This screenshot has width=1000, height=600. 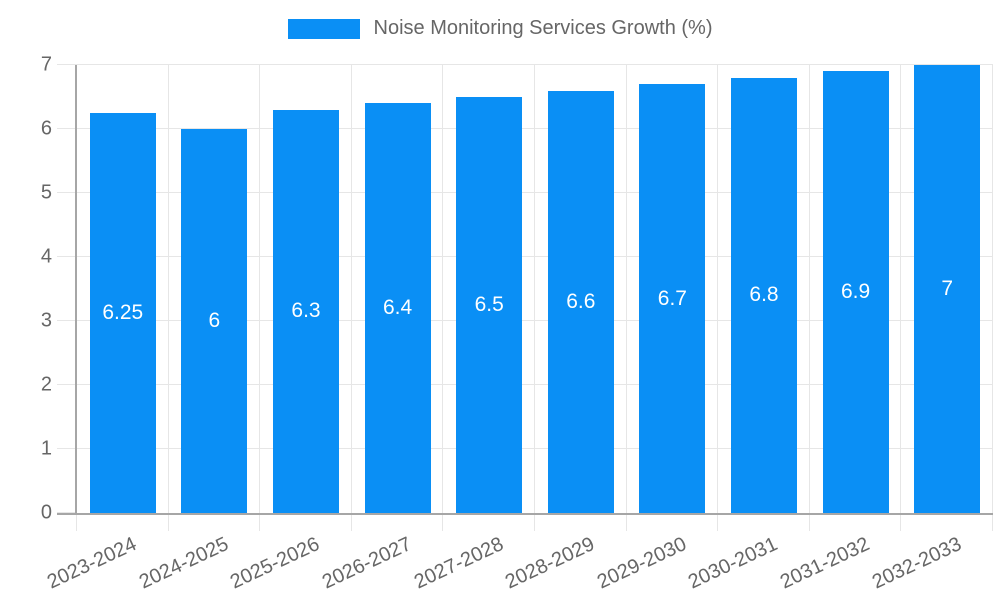 I want to click on y-axis-tick-label: 0, so click(x=46, y=512).